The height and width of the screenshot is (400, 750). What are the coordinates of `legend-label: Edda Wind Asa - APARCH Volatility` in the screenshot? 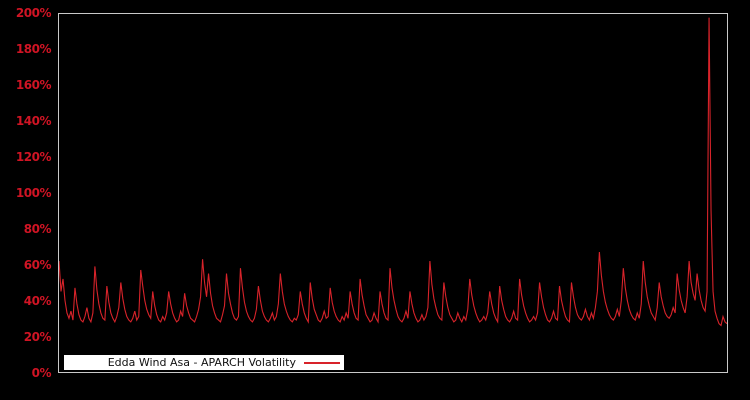 It's located at (201, 362).